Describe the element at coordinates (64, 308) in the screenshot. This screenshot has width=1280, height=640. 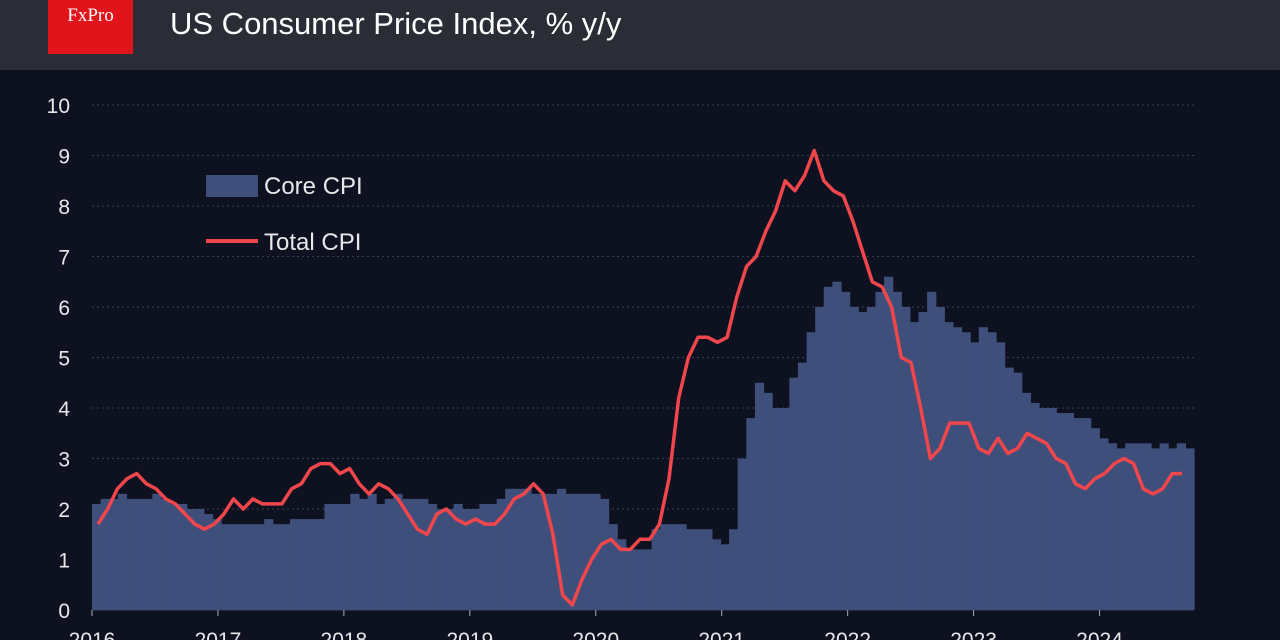
I see `y-tick-label: 6` at that location.